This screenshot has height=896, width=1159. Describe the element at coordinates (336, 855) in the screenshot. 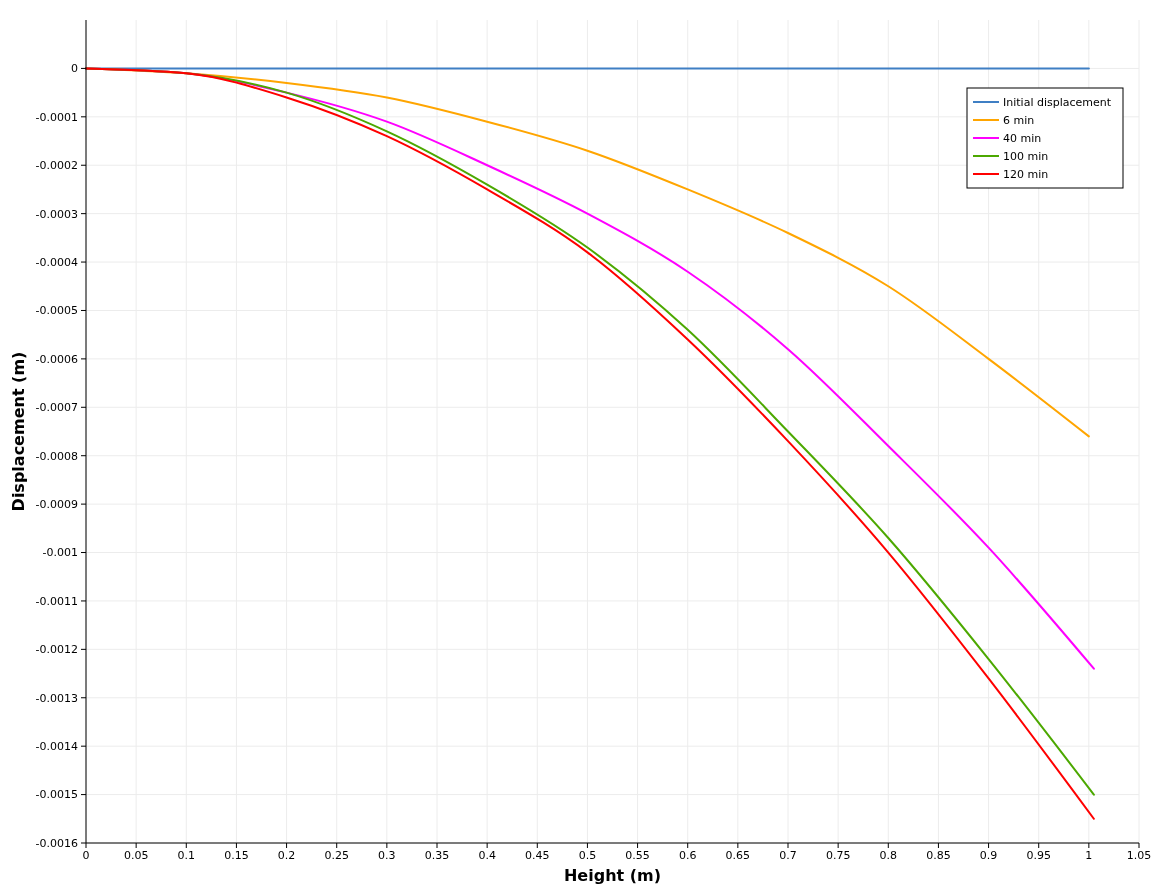

I see `x-tick-label: 0.25` at that location.